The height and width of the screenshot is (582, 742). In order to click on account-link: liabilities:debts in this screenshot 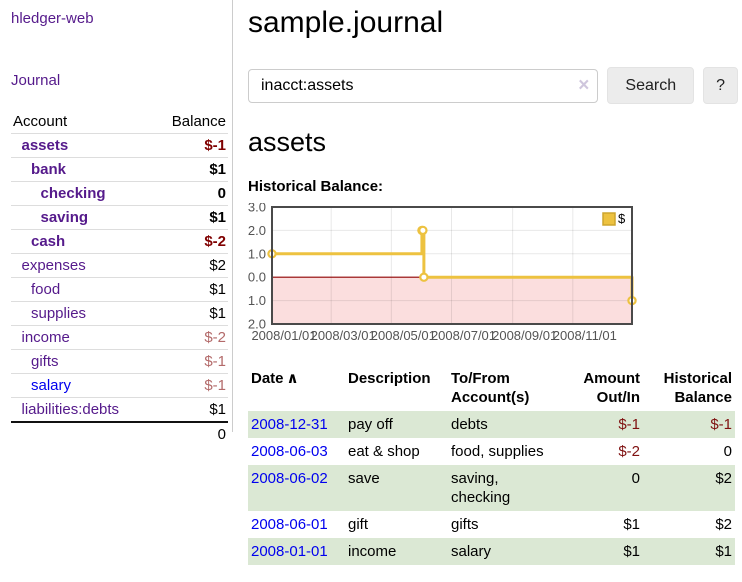, I will do `click(70, 409)`.